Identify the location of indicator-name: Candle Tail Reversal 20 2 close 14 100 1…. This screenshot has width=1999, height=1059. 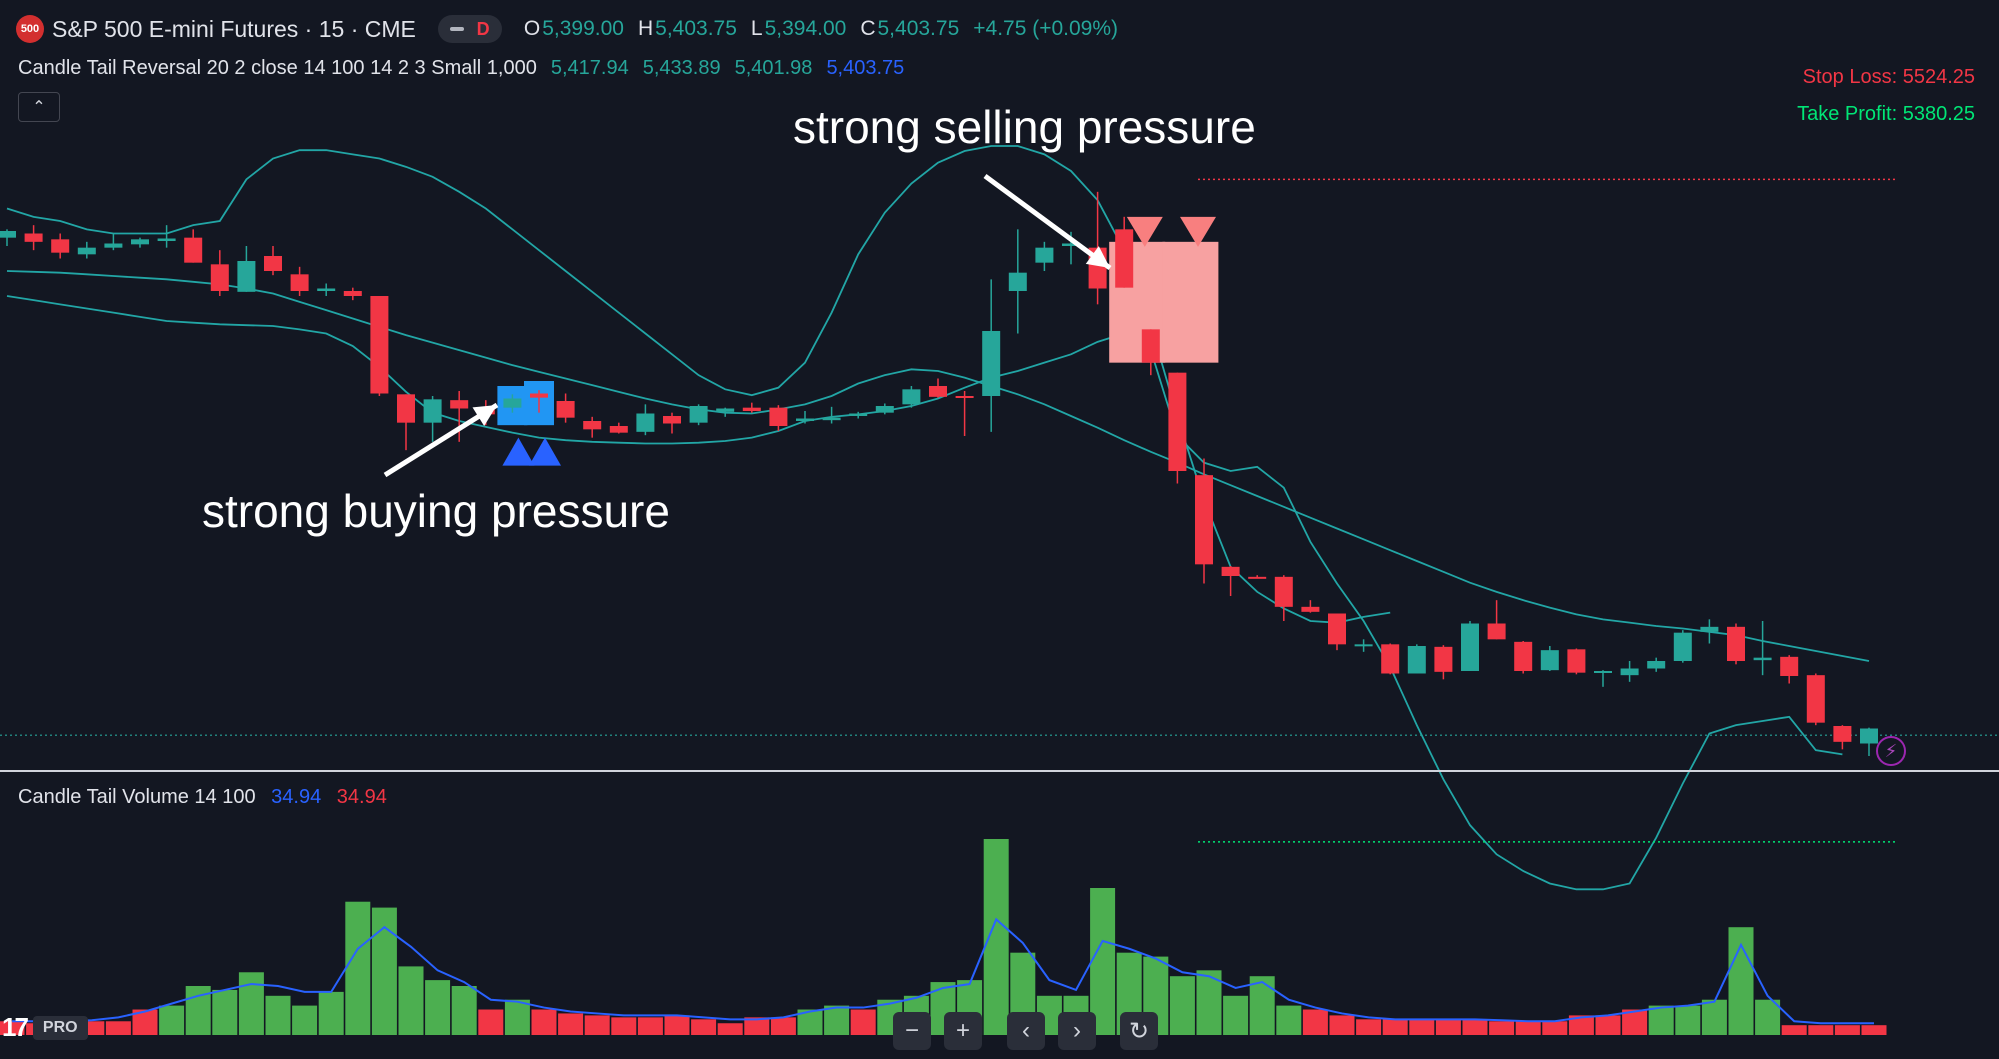
(277, 68).